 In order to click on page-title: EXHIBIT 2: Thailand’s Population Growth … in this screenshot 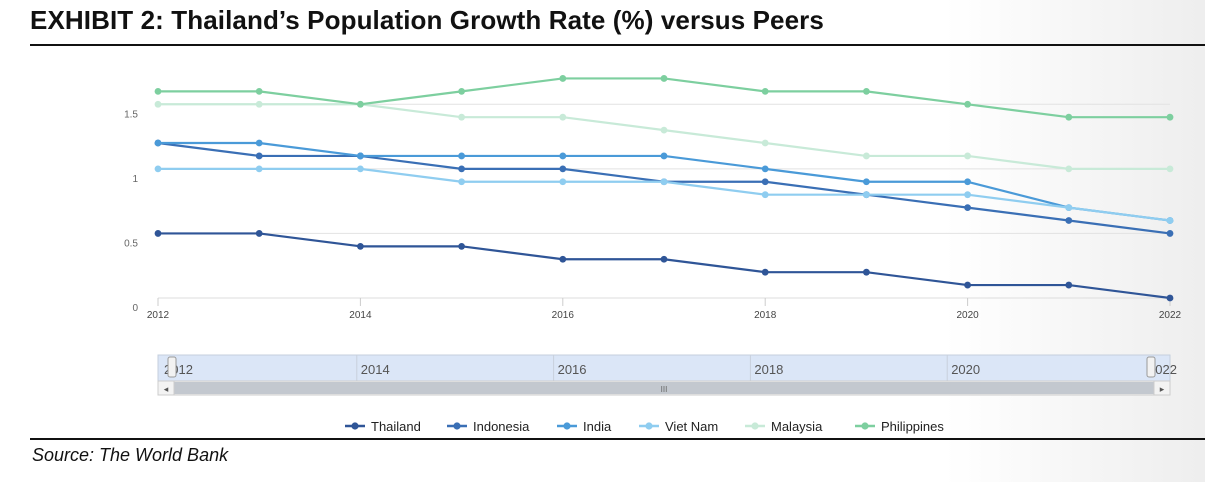, I will do `click(427, 20)`.